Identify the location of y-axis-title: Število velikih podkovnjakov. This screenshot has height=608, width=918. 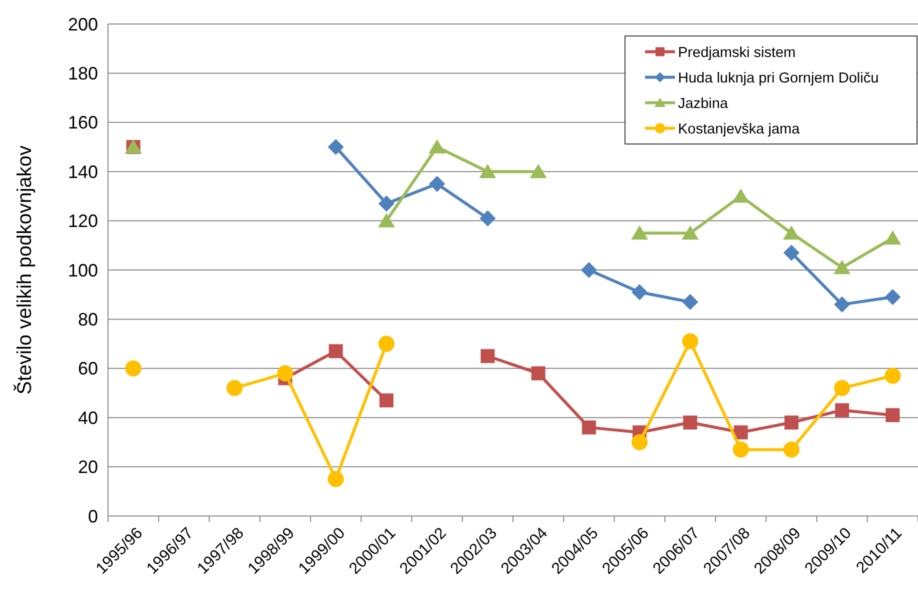
(24, 270).